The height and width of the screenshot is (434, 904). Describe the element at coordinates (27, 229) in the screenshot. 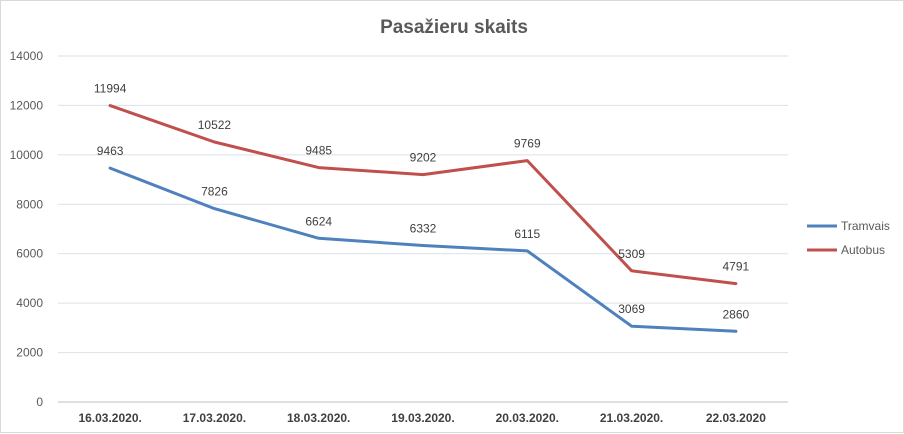

I see `y-axis-ticks: 0 2000 4000 6000 8000 10000 12000 14000` at that location.